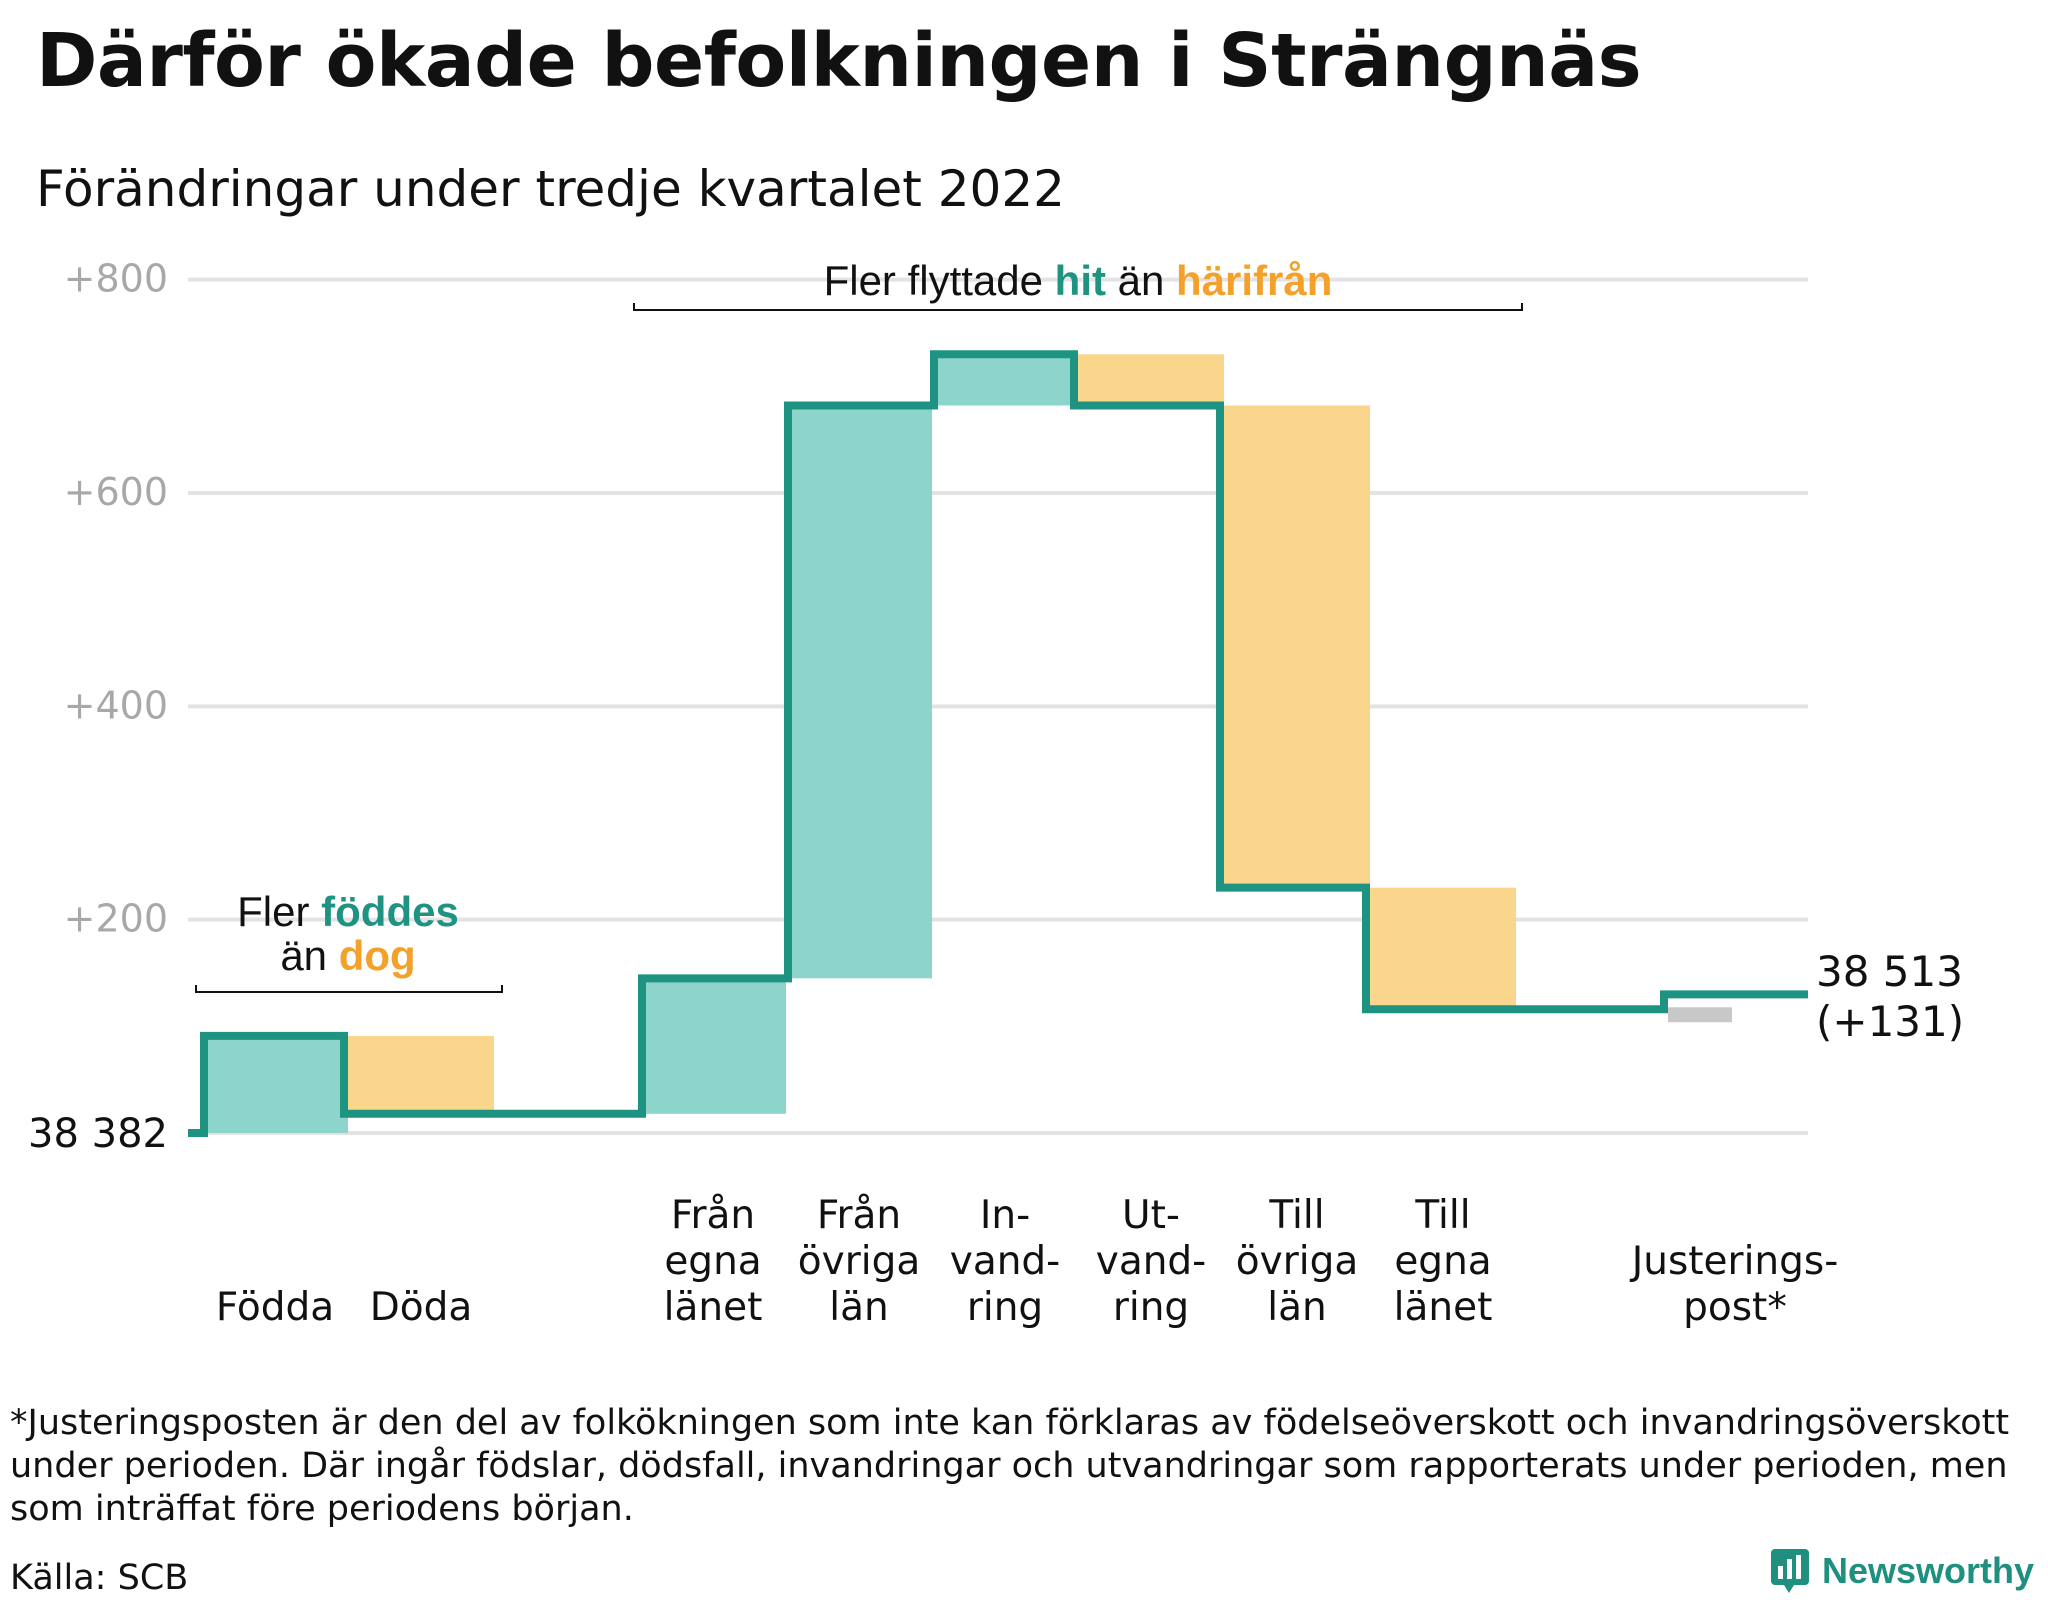 Image resolution: width=2048 pixels, height=1600 pixels. What do you see at coordinates (859, 692) in the screenshot?
I see `bar-frånövrigalän` at bounding box center [859, 692].